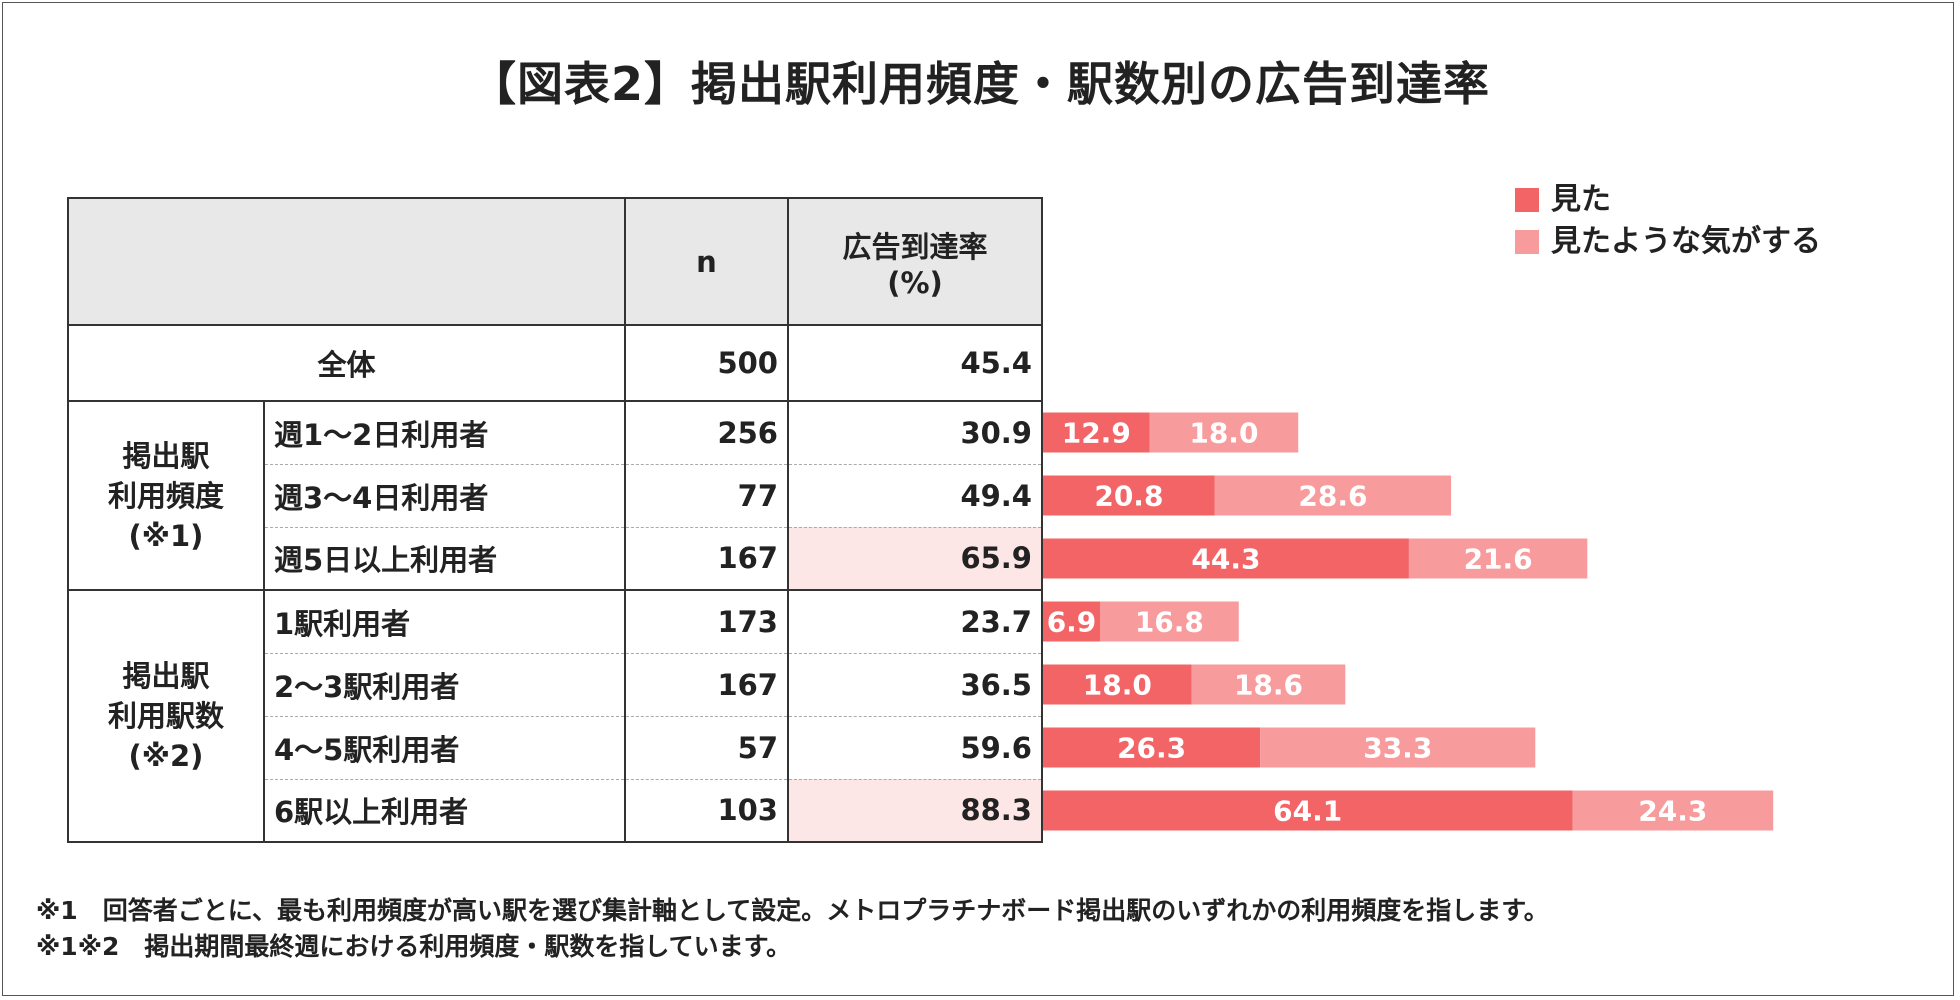 The image size is (1960, 1000). What do you see at coordinates (706, 495) in the screenshot?
I see `row-n: 77` at bounding box center [706, 495].